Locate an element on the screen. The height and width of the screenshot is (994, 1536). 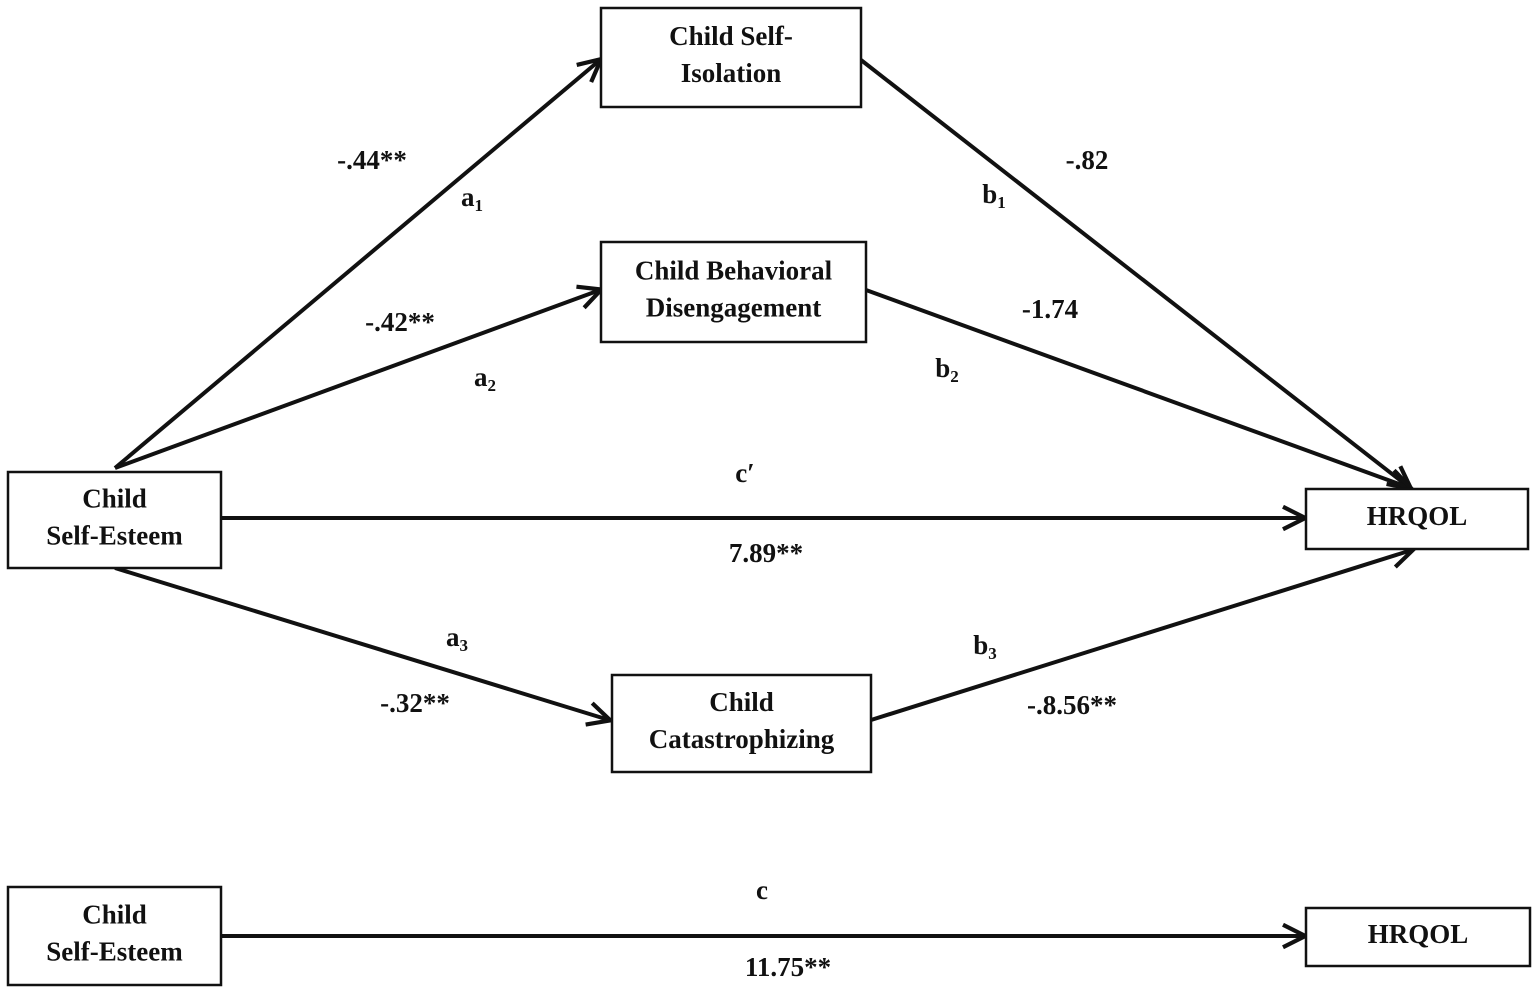
path-label: a1 is located at coordinates (472, 198).